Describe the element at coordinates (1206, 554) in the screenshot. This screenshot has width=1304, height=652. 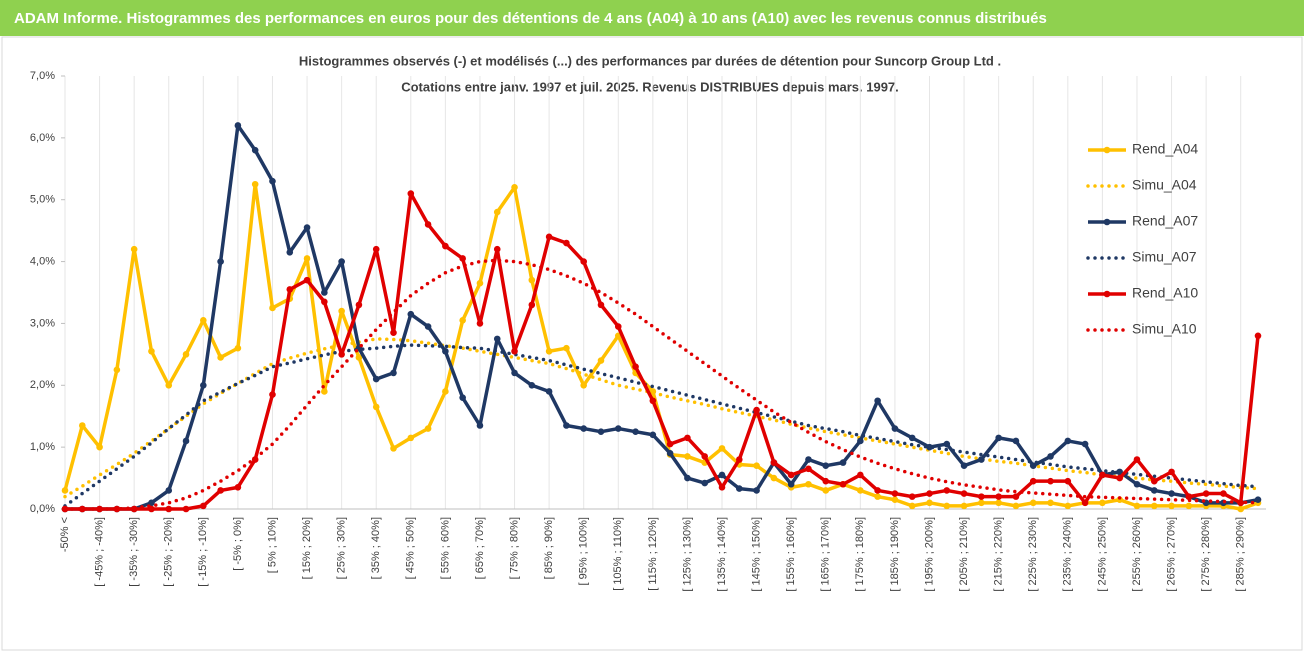
I see `x-tick-label: [ 275% ; 280%]` at that location.